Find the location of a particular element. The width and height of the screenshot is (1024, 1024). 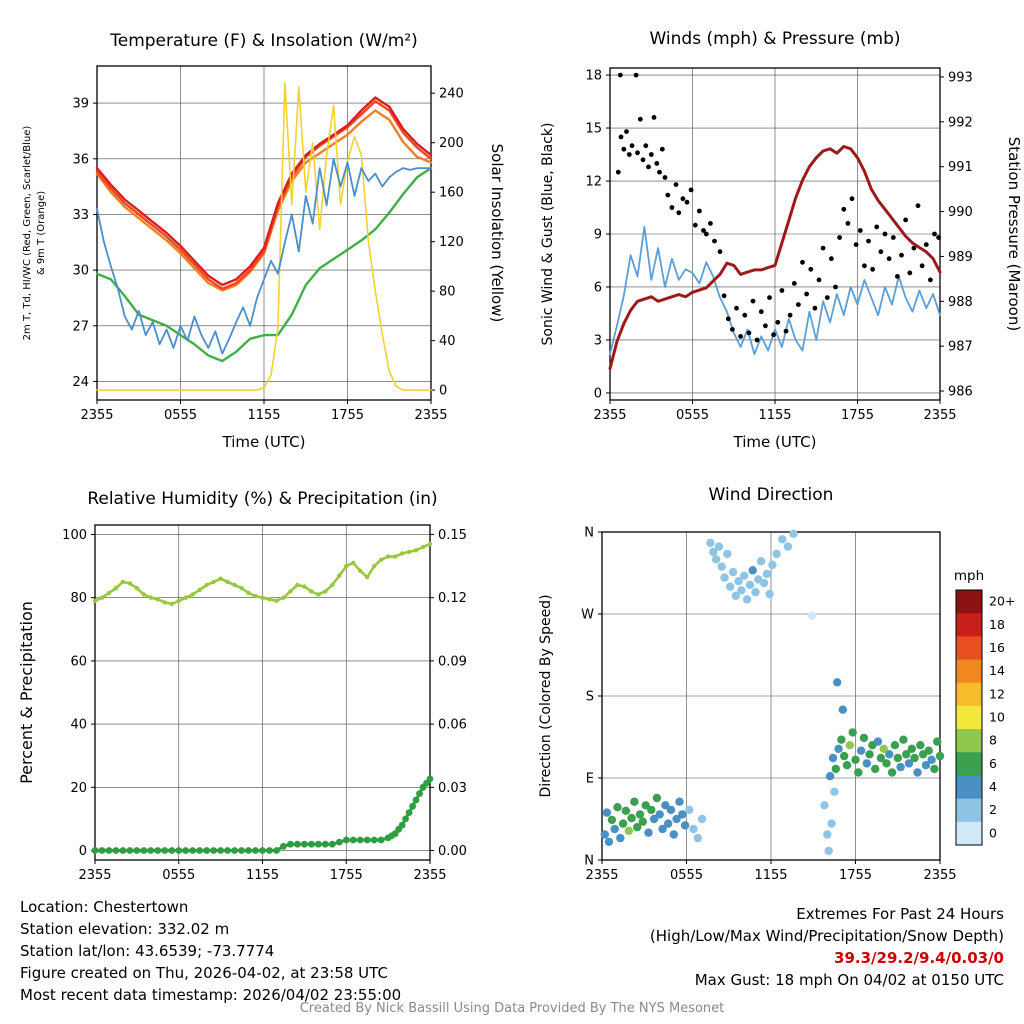

svg-text: 20 is located at coordinates (78, 788).